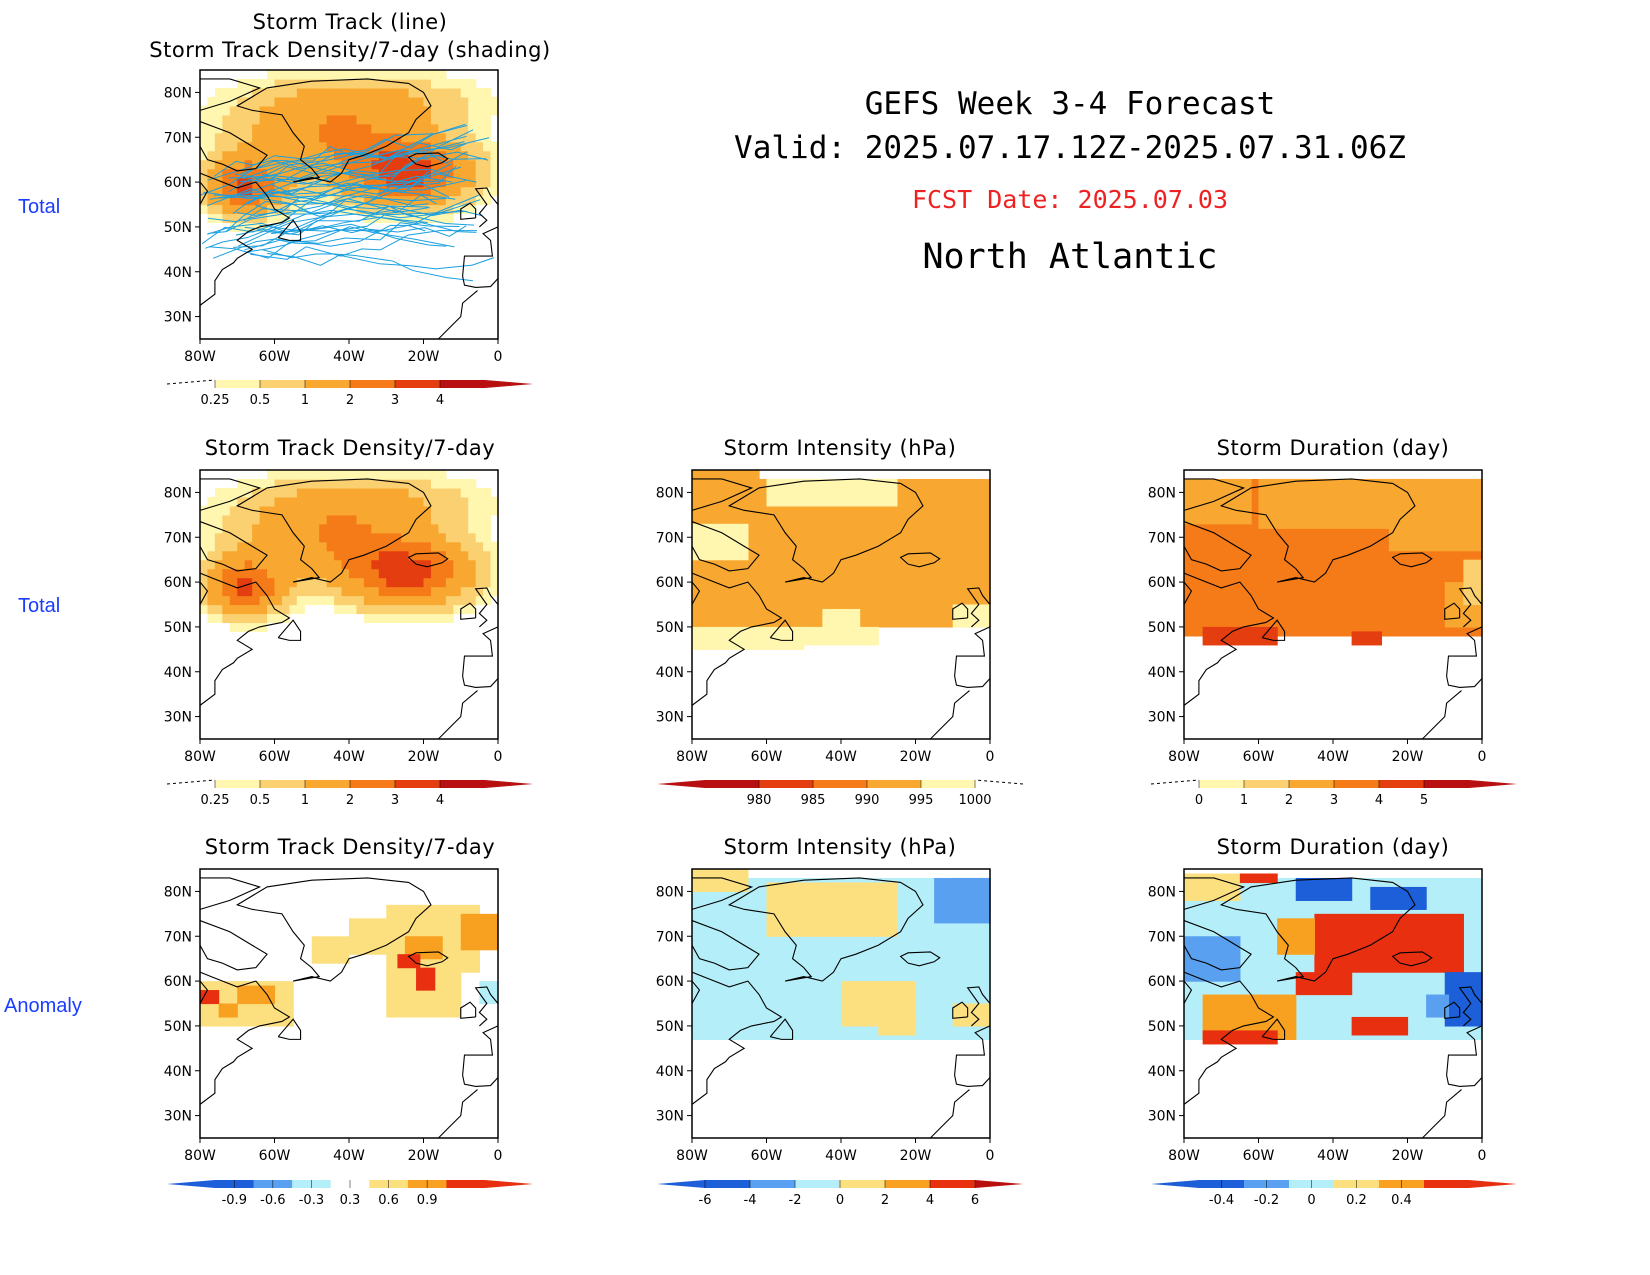  What do you see at coordinates (315, 207) in the screenshot?
I see `storm-track-line` at bounding box center [315, 207].